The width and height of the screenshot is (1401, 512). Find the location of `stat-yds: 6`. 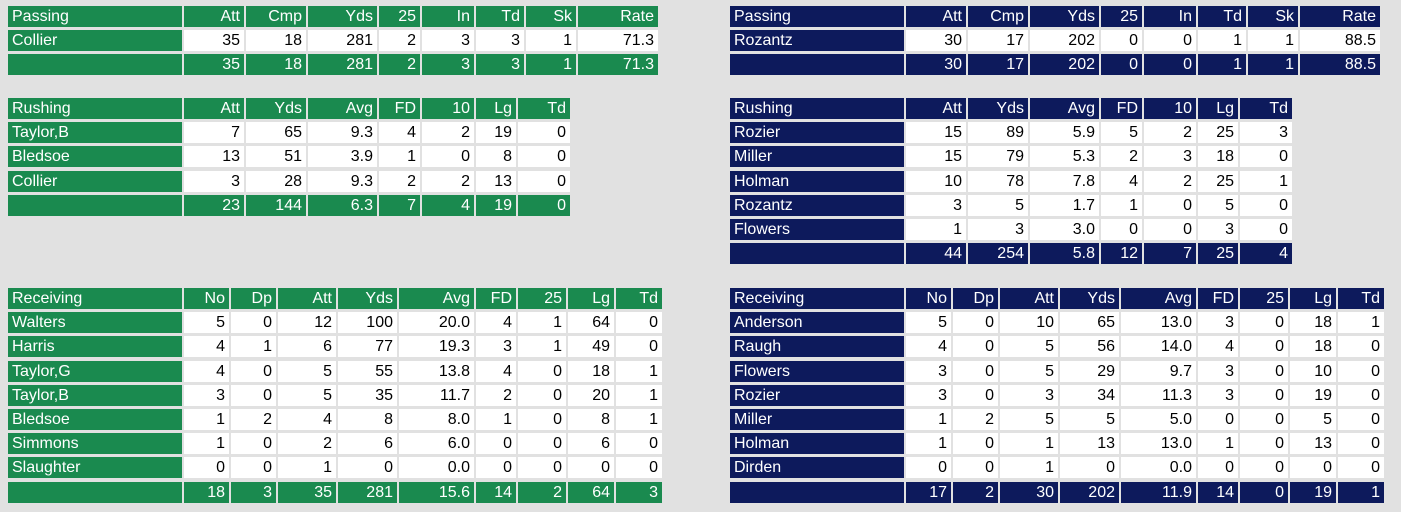

stat-yds: 6 is located at coordinates (367, 443).